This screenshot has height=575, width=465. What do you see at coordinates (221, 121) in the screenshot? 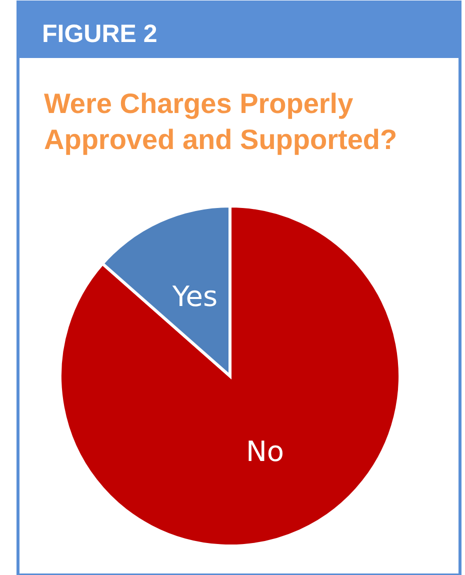
I see `chart-title: Were Charges Properly Approved and Supported?` at bounding box center [221, 121].